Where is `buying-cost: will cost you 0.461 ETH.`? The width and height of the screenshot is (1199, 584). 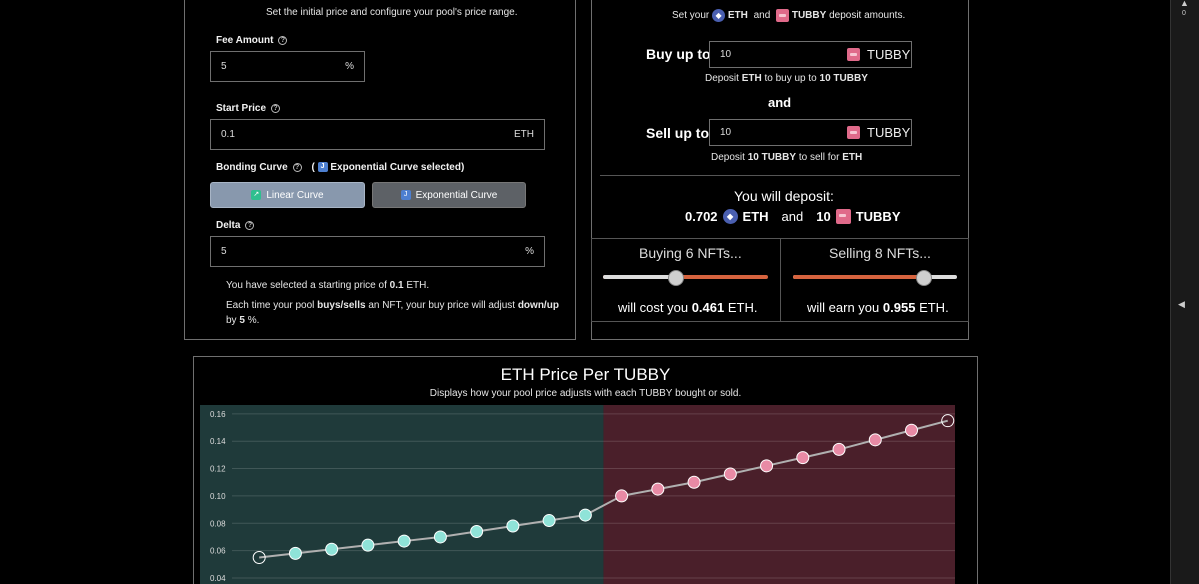 buying-cost: will cost you 0.461 ETH. is located at coordinates (688, 307).